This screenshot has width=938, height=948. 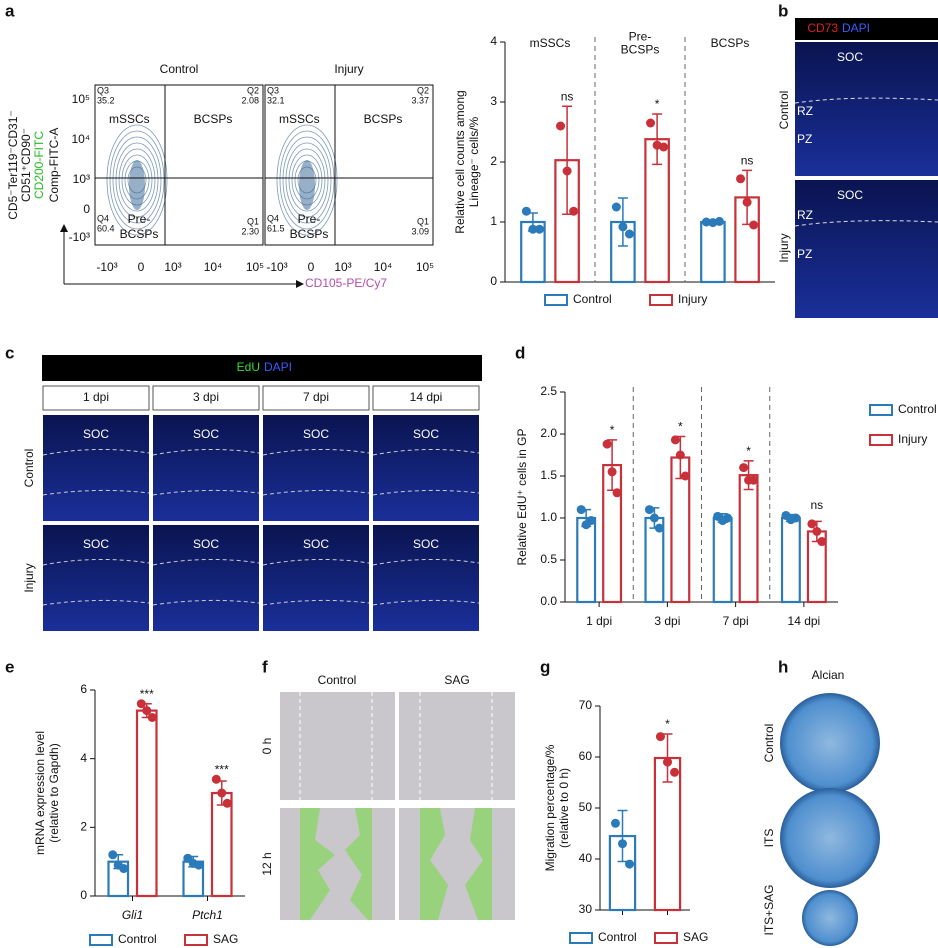 What do you see at coordinates (548, 391) in the screenshot?
I see `y-tick-label: 2.5` at bounding box center [548, 391].